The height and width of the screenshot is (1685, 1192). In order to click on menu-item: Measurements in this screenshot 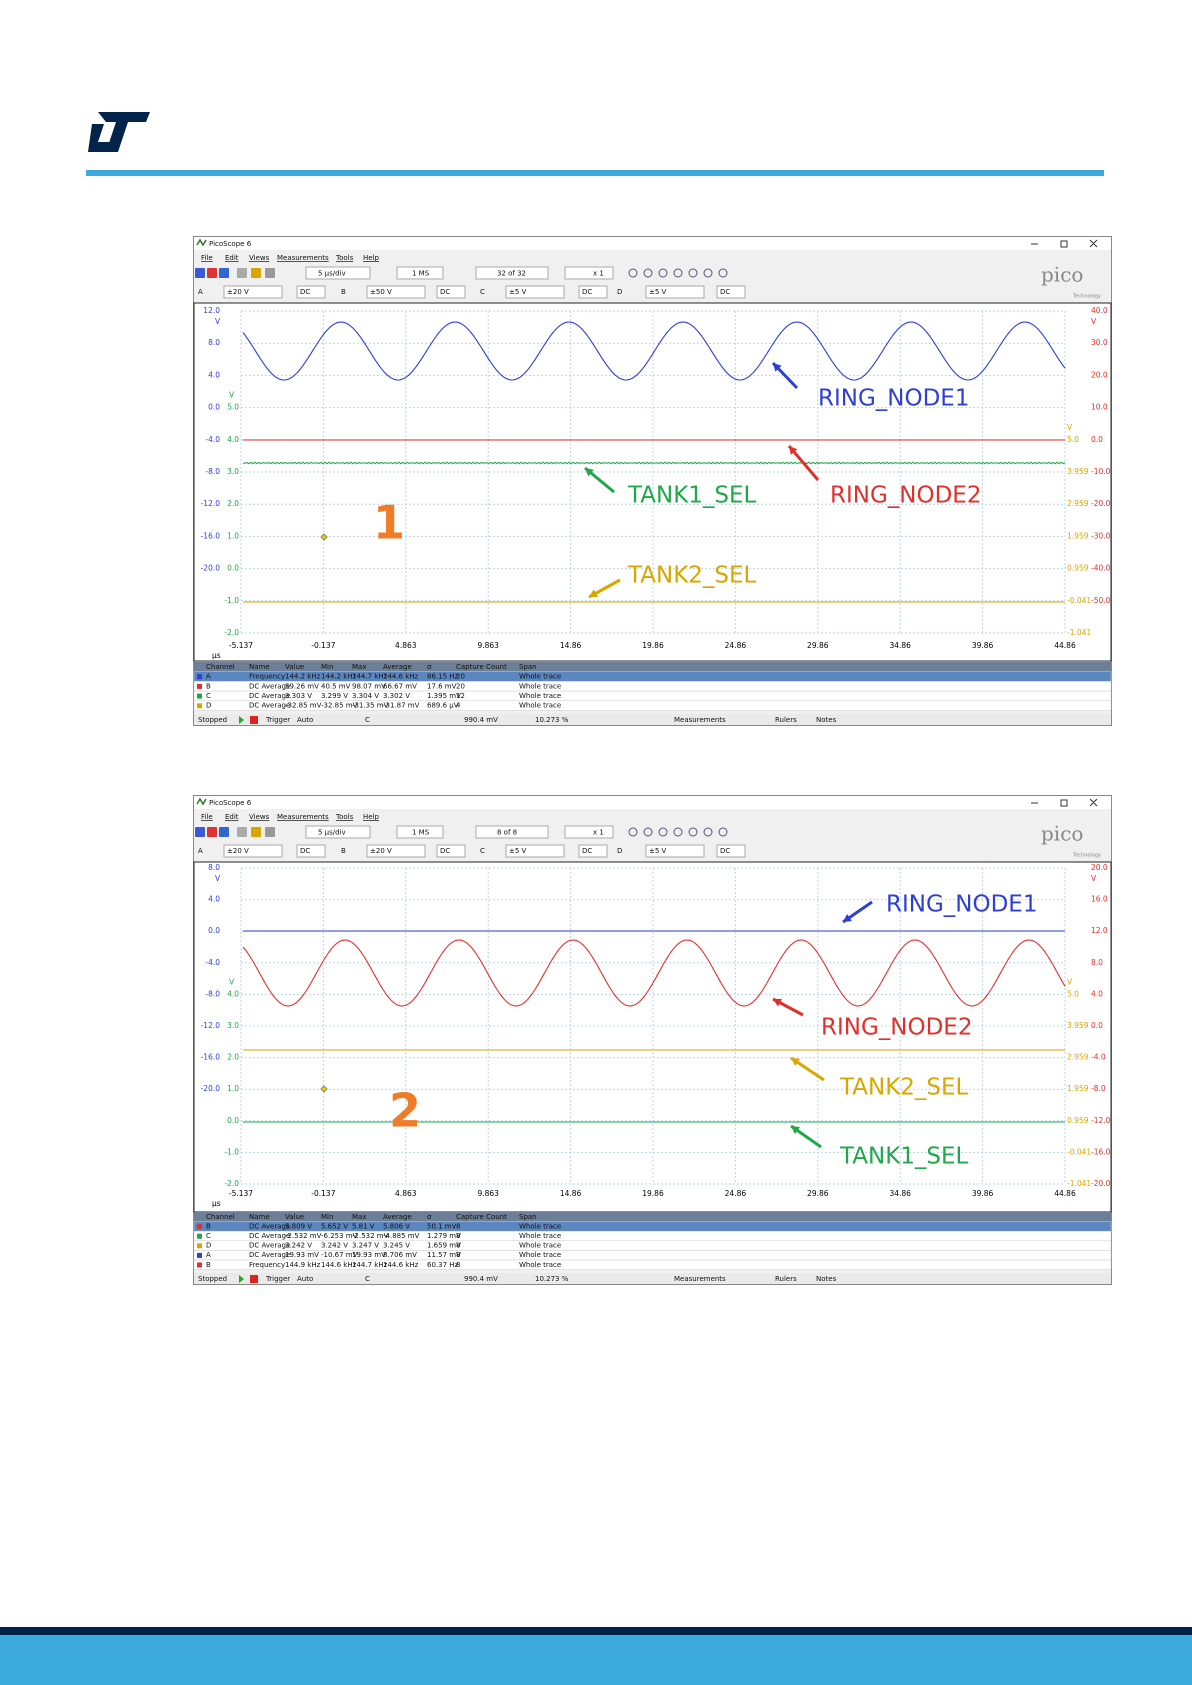, I will do `click(303, 258)`.